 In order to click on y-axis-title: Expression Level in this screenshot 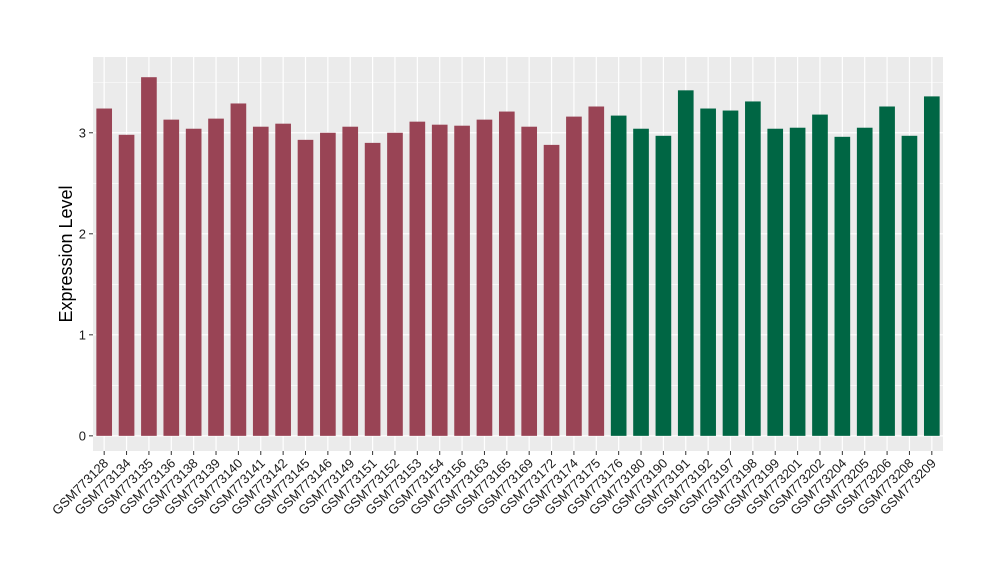, I will do `click(66, 253)`.